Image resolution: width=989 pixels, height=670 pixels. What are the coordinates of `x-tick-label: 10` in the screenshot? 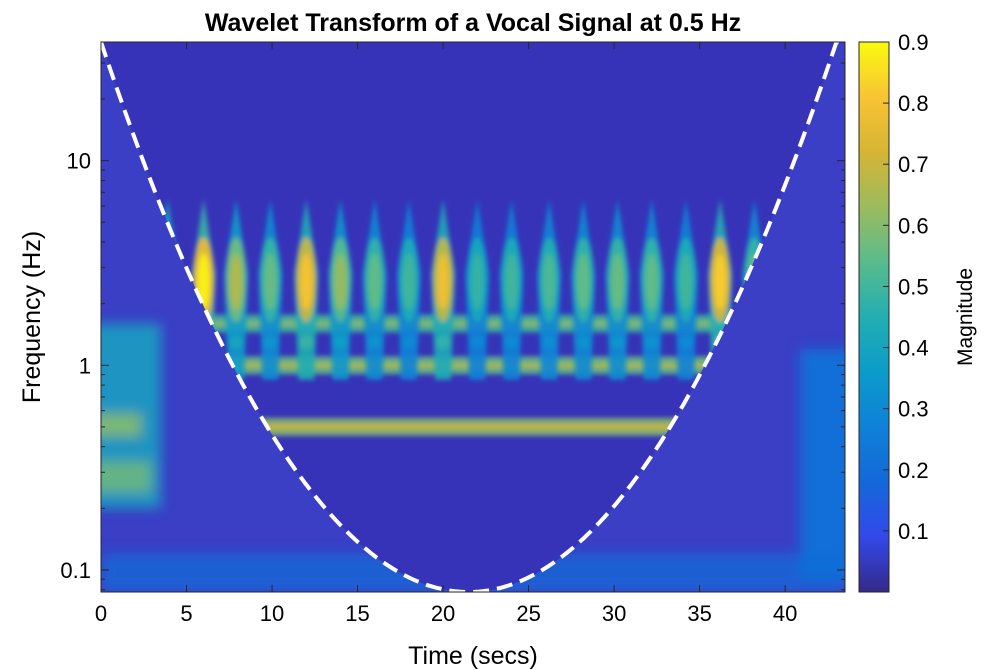 It's located at (272, 613).